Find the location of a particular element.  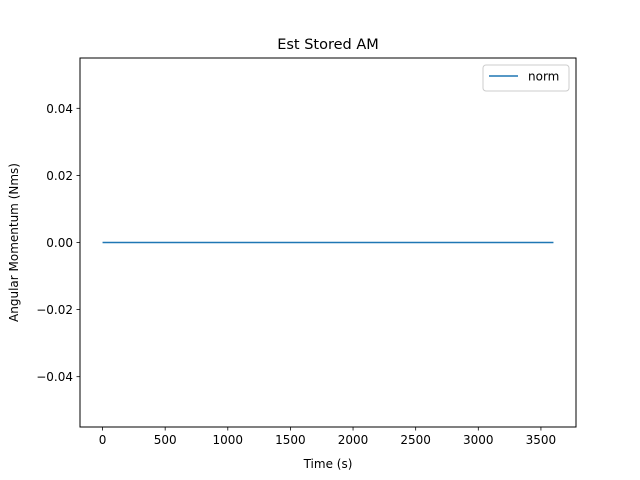

y-tick-label: −0.02 is located at coordinates (54, 310).